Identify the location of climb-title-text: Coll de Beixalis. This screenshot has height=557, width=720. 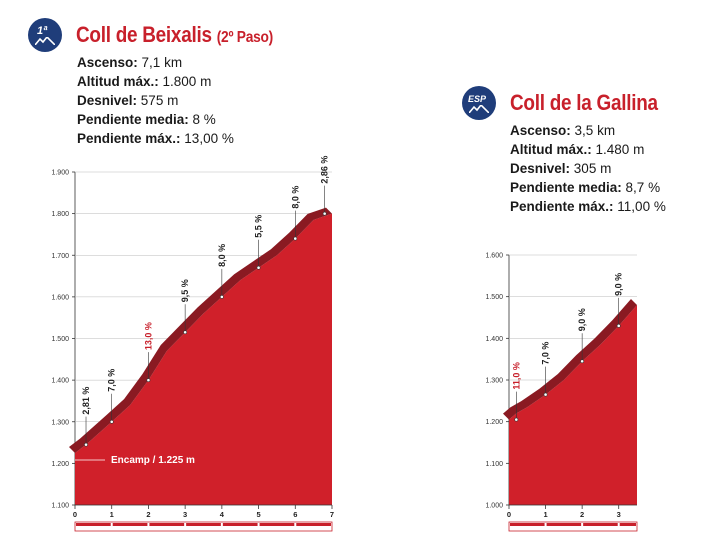
(144, 34).